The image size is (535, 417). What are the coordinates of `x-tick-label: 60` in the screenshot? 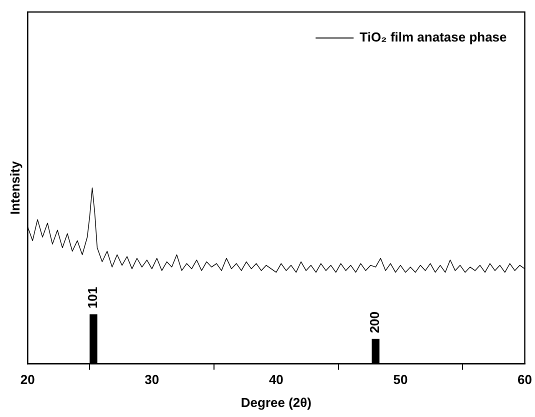 It's located at (525, 380).